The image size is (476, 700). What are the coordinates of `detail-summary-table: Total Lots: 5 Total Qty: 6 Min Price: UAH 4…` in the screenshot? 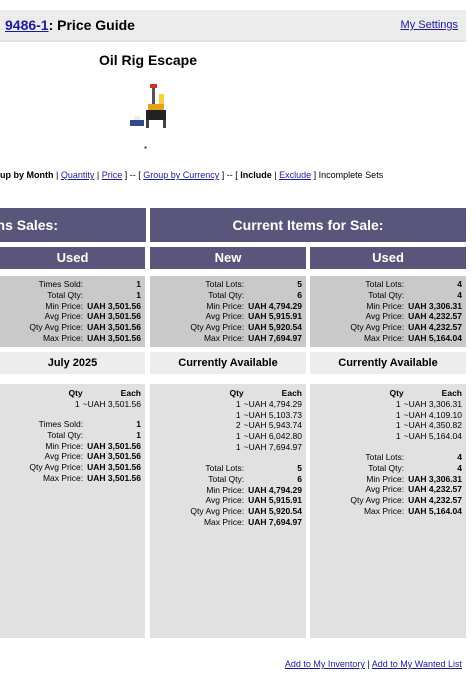 It's located at (246, 495).